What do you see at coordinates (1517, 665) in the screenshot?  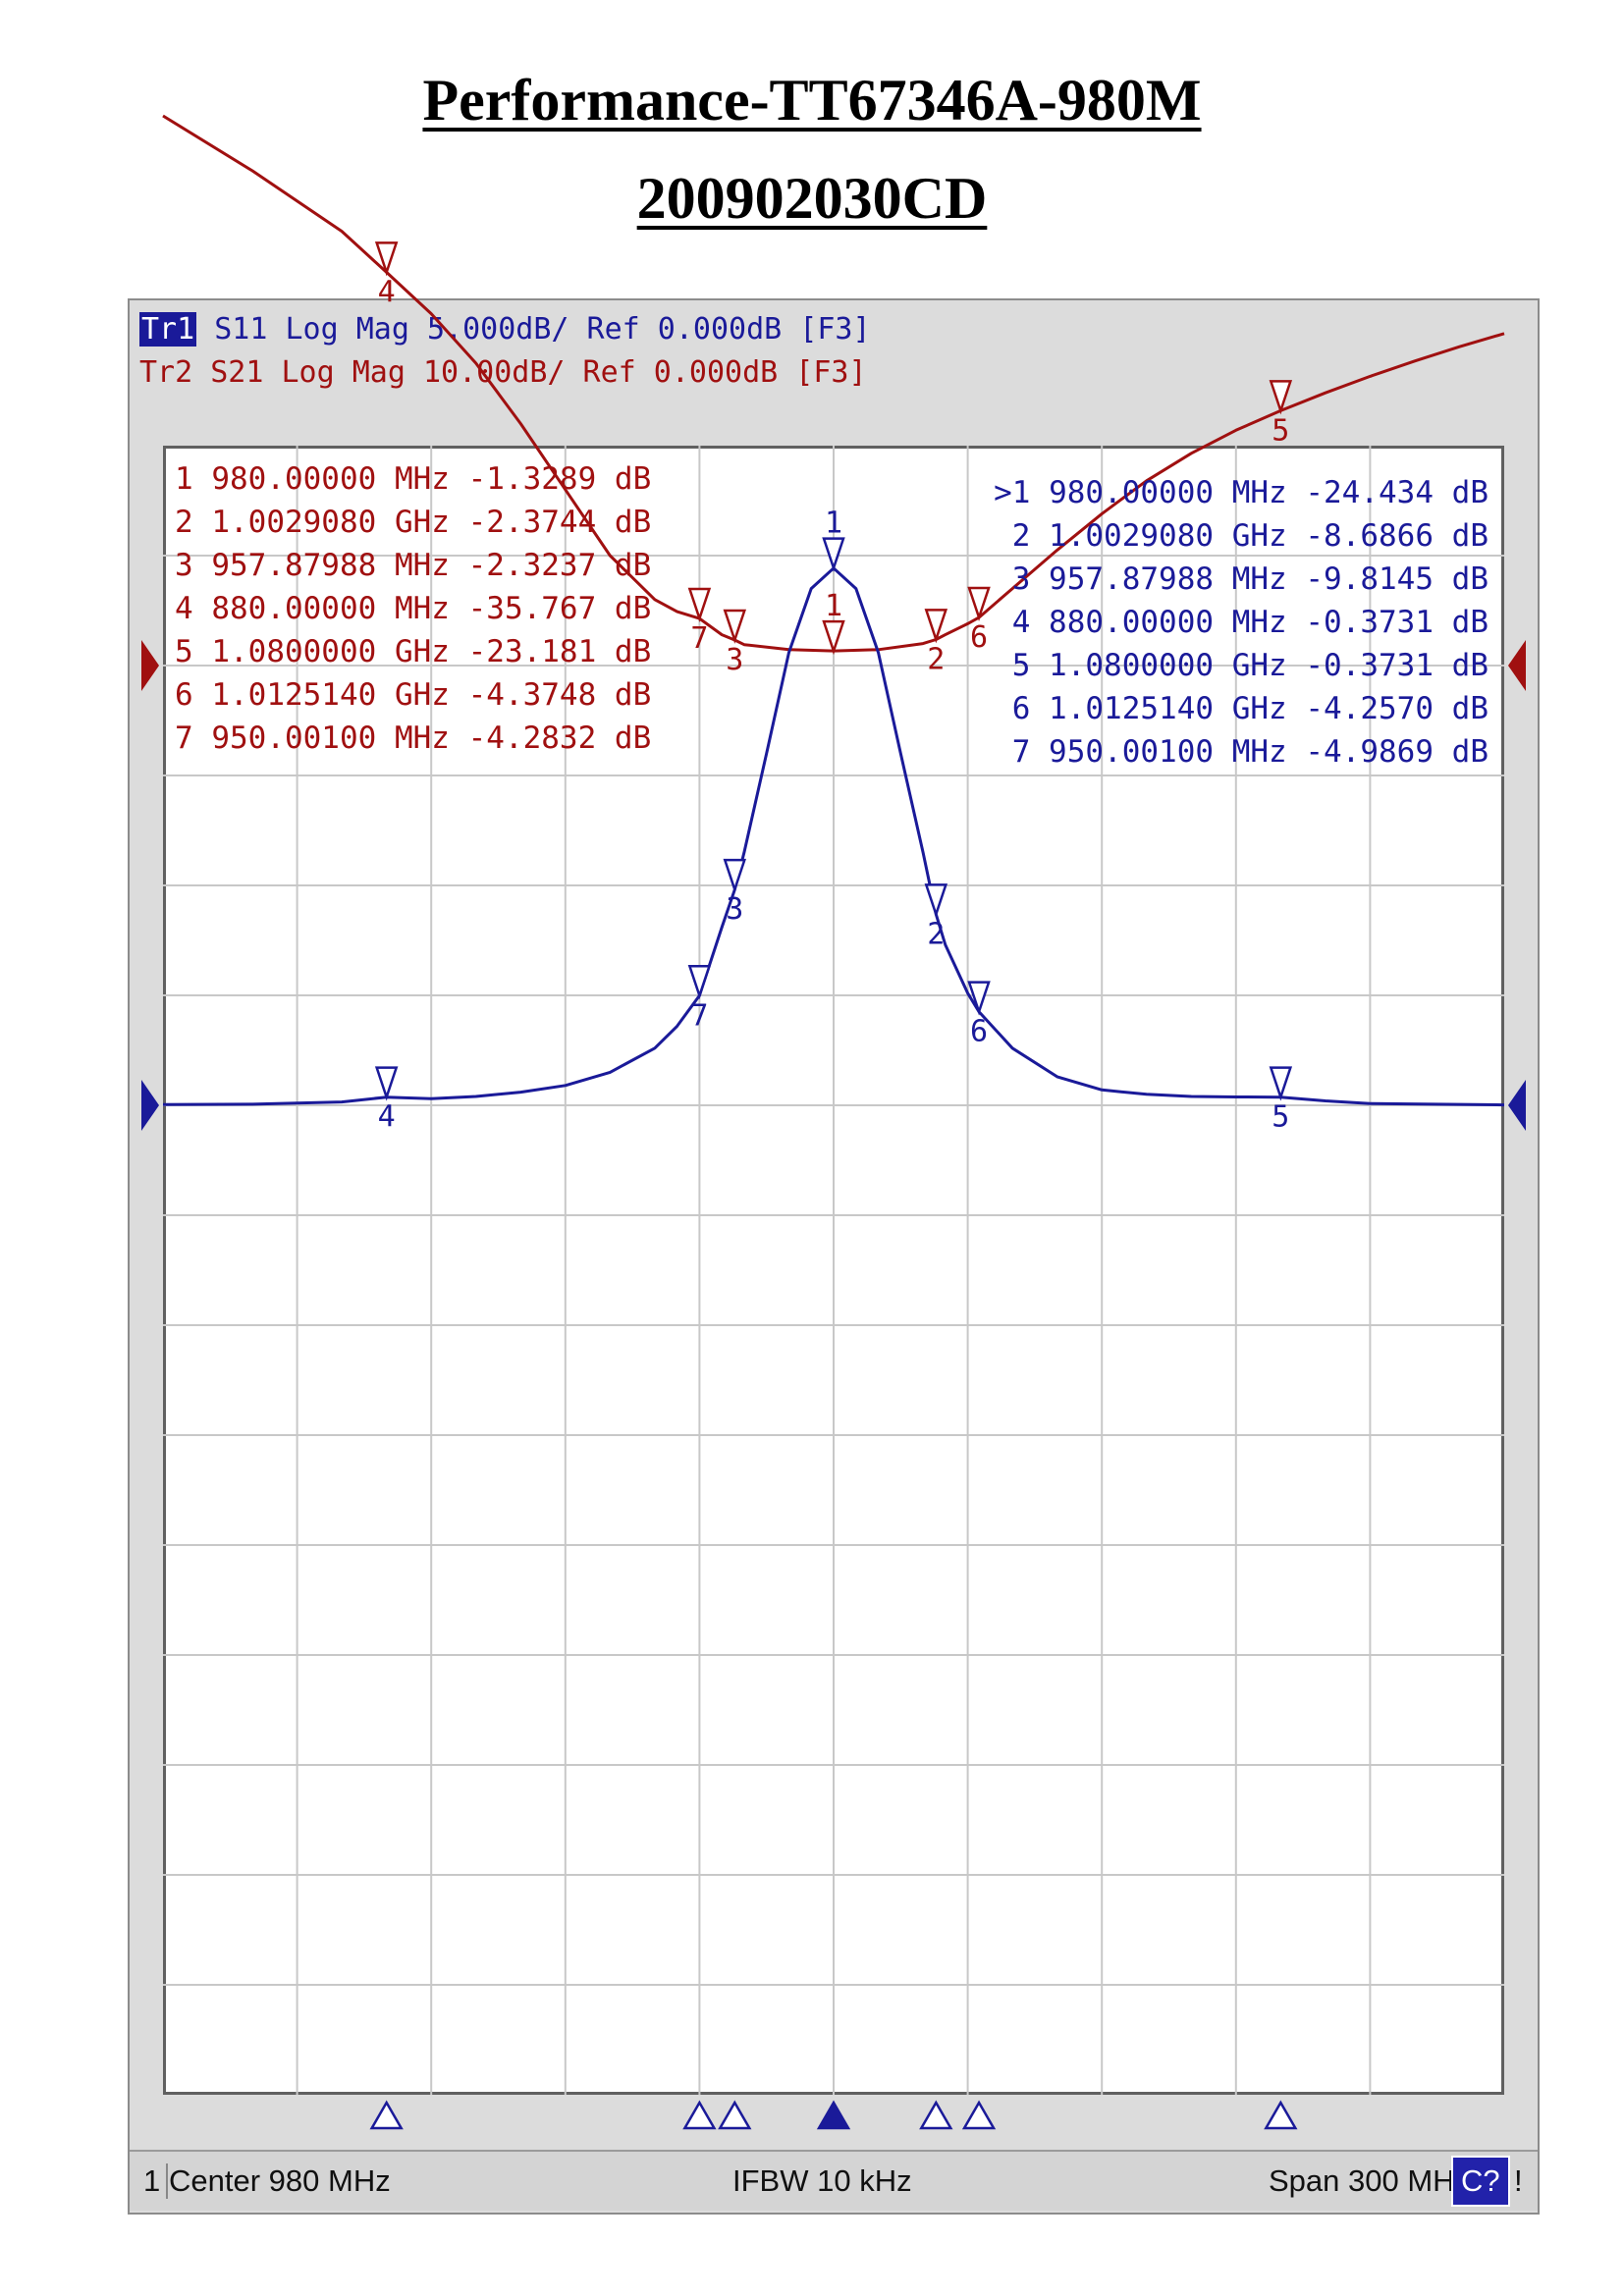 I see `trace2-ref-marker-right` at bounding box center [1517, 665].